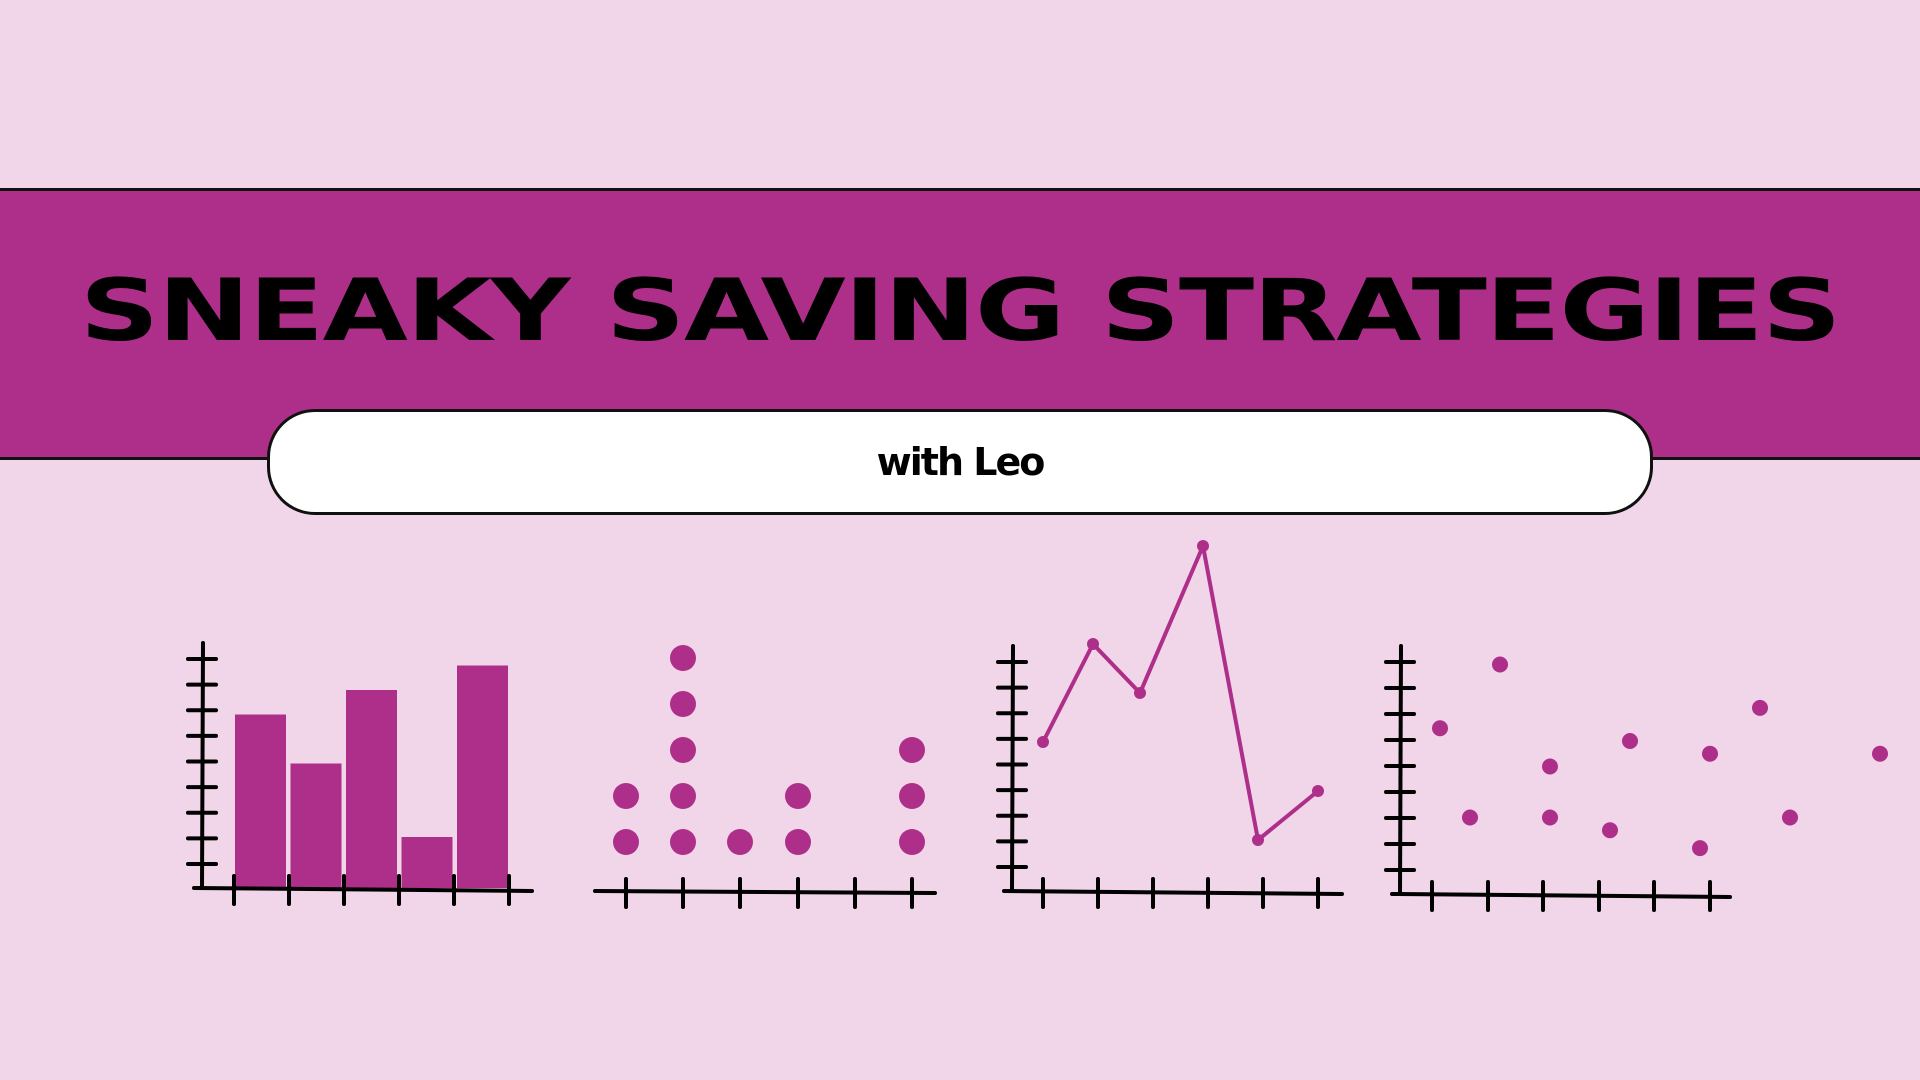 The image size is (1920, 1080). Describe the element at coordinates (765, 777) in the screenshot. I see `dot-plot-illustration` at that location.